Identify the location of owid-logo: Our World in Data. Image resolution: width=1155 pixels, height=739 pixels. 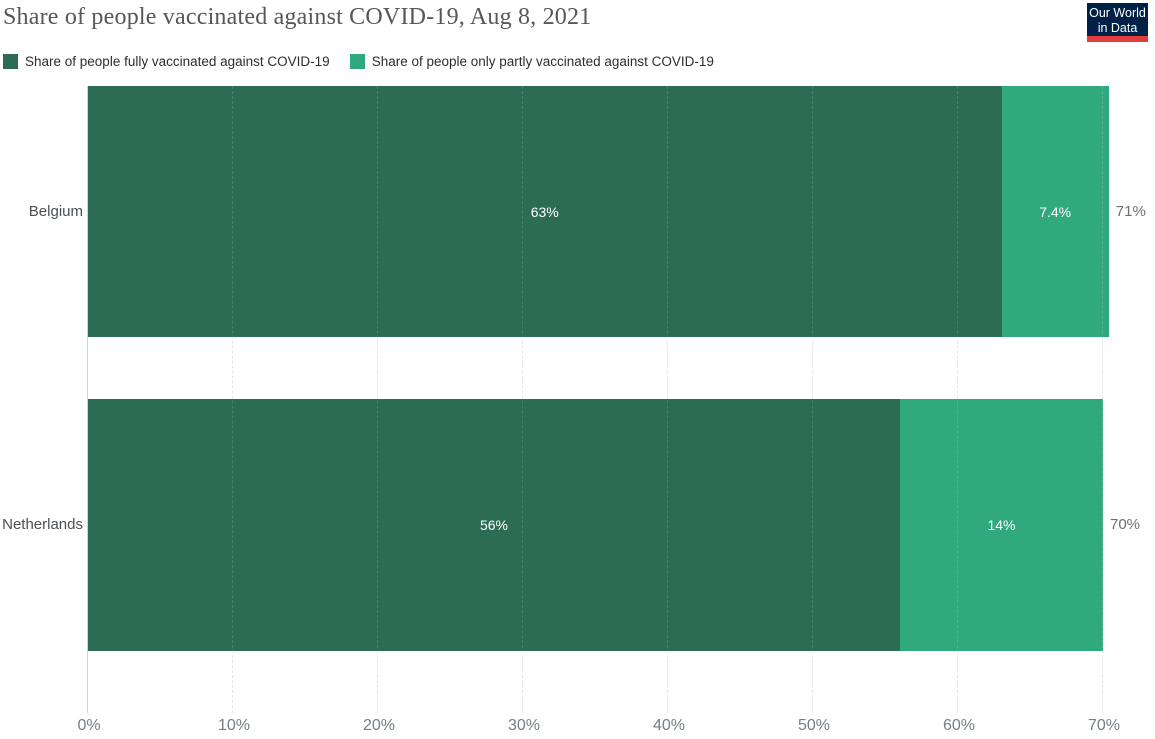
(1117, 22).